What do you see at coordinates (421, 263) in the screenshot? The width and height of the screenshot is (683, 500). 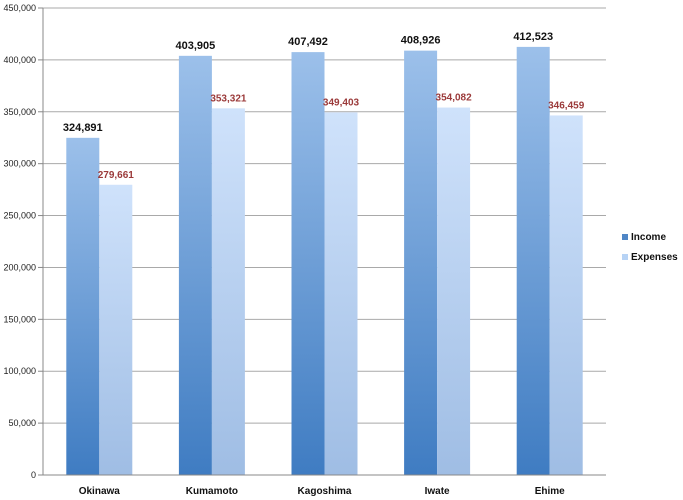 I see `bar-income-iwate` at bounding box center [421, 263].